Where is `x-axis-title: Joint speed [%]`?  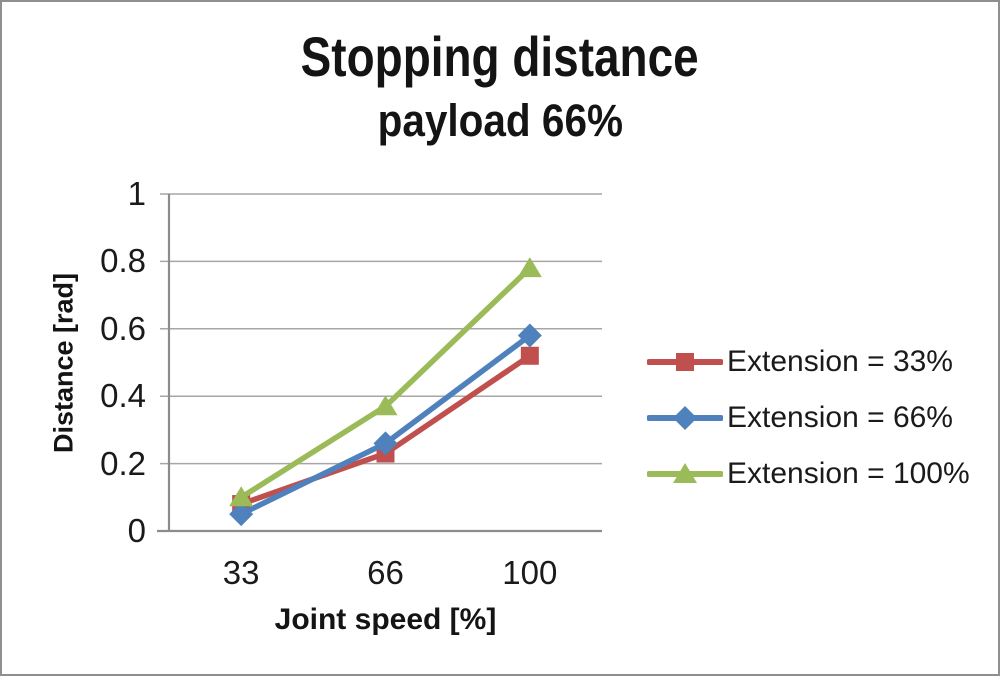
x-axis-title: Joint speed [%] is located at coordinates (385, 619).